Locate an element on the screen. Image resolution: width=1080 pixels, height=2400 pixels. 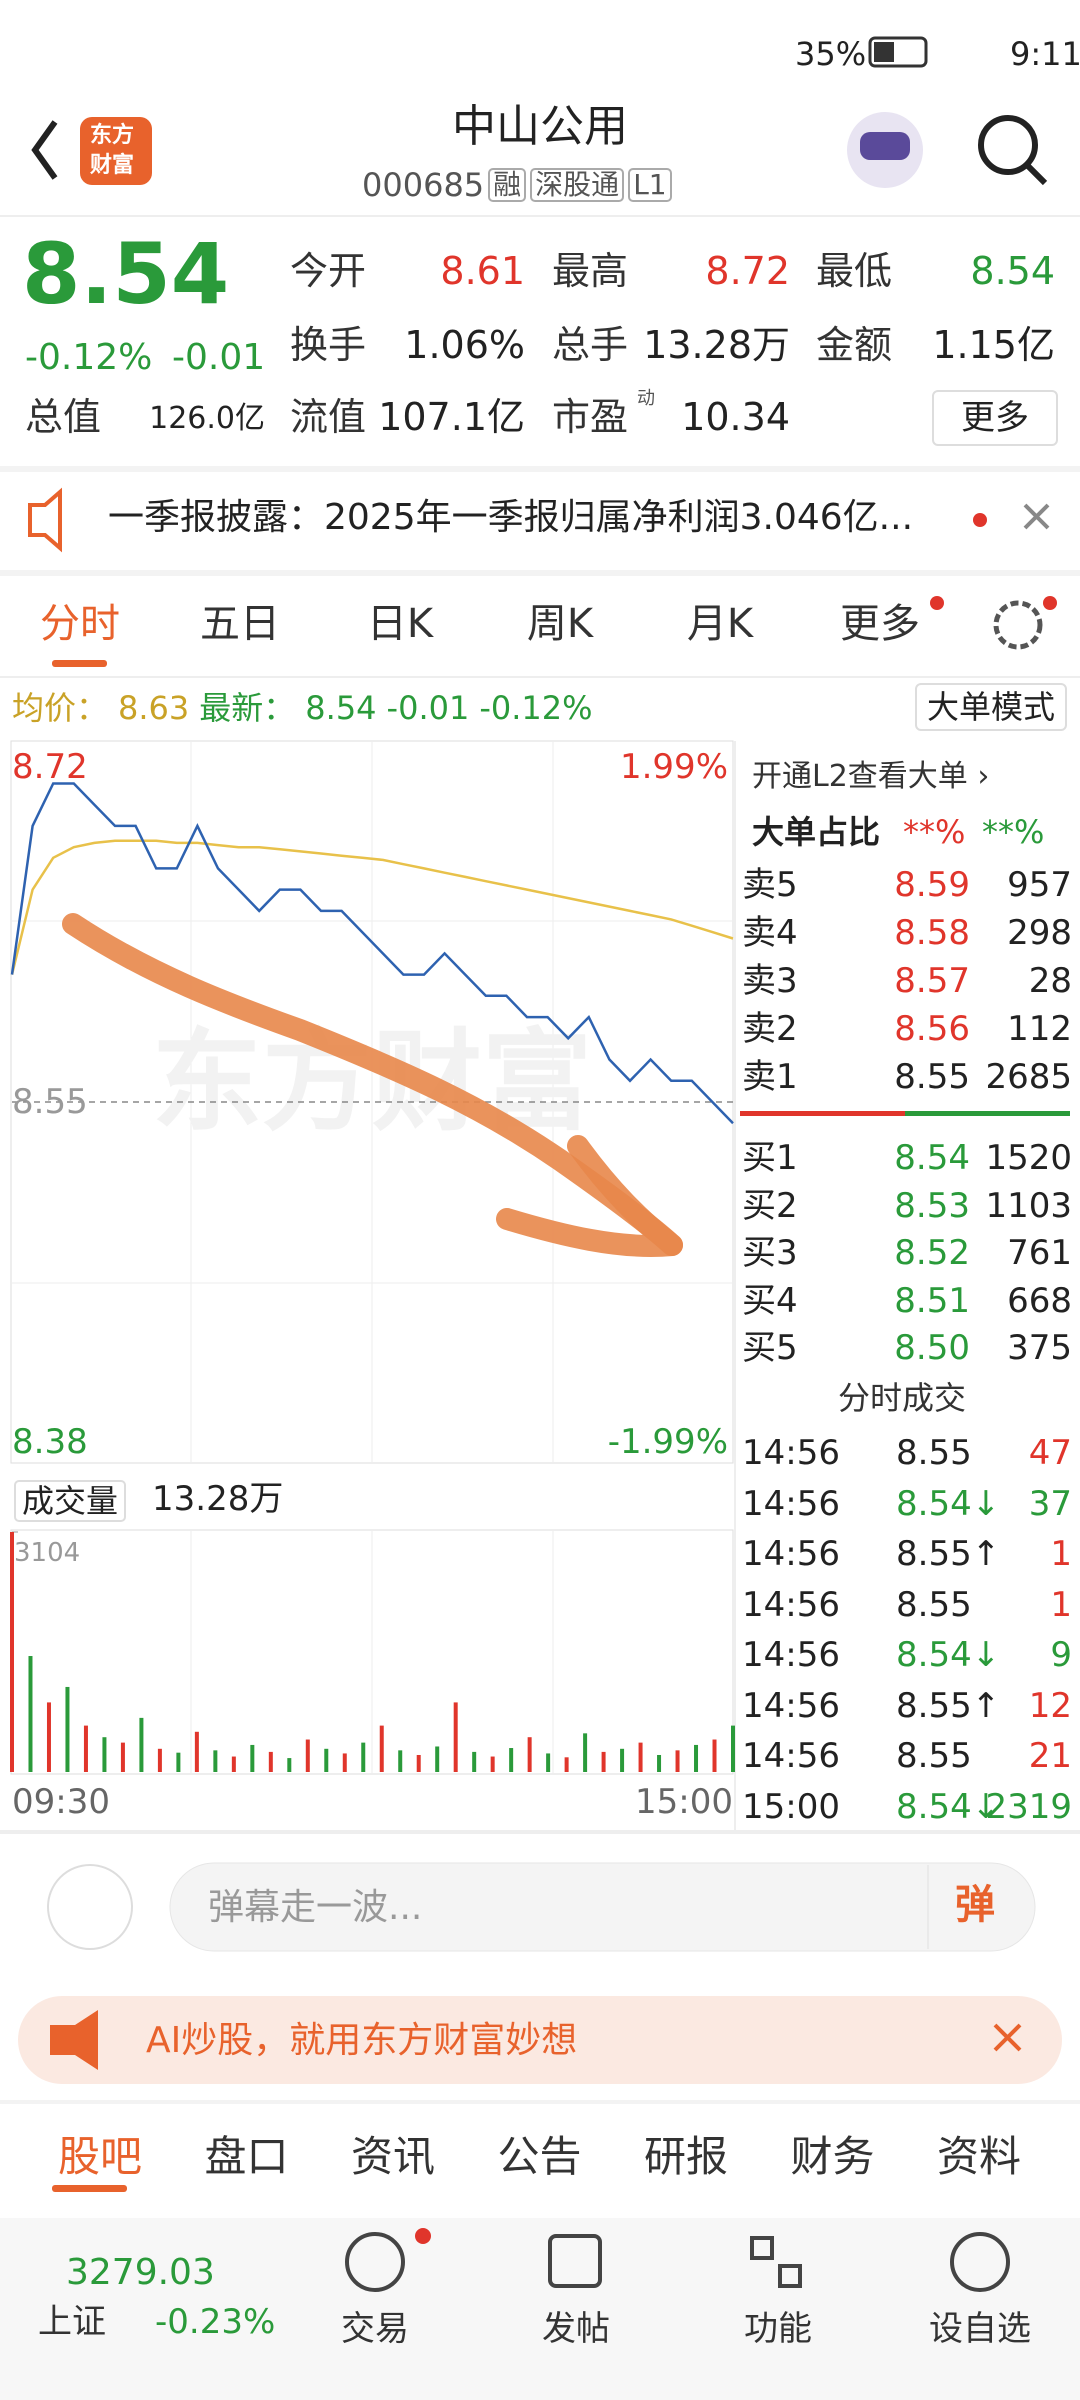
danmaku-input is located at coordinates (602, 1907).